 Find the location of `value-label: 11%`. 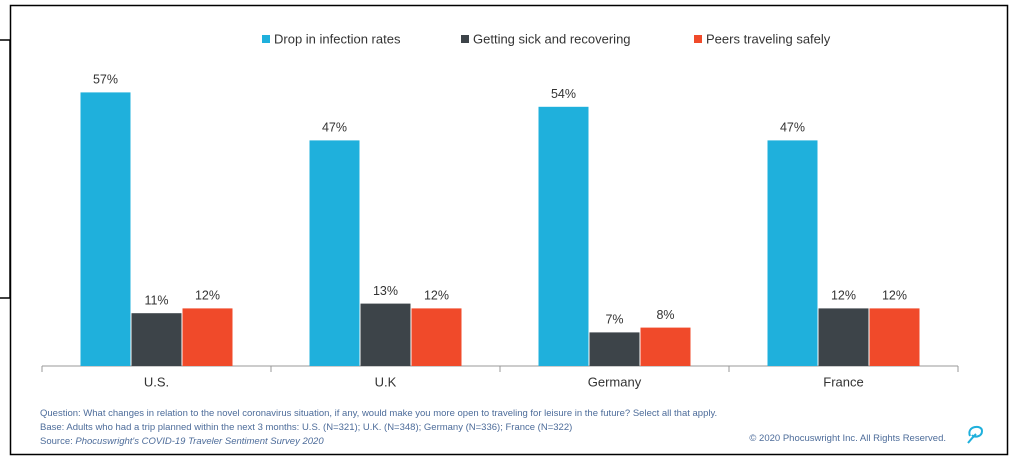

value-label: 11% is located at coordinates (156, 300).